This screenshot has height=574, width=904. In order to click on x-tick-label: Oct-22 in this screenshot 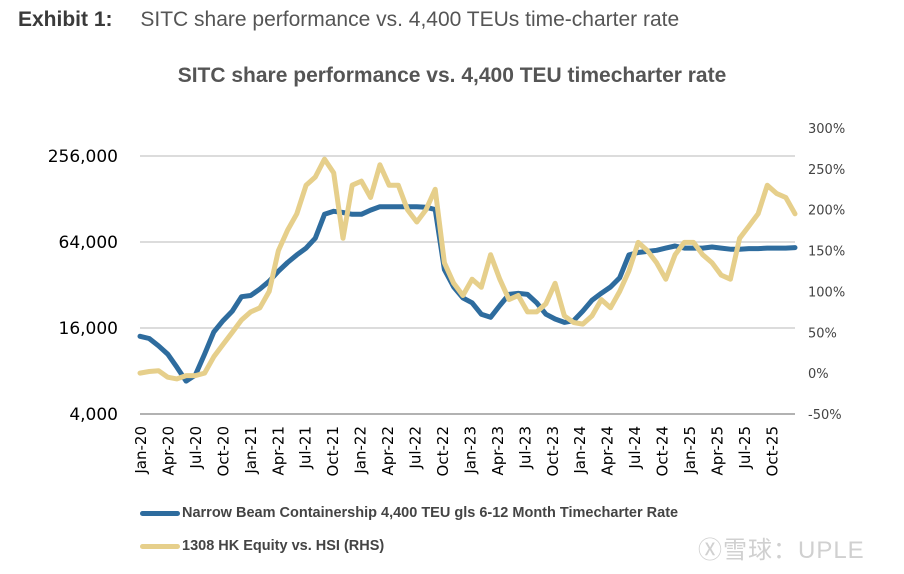, I will do `click(443, 451)`.